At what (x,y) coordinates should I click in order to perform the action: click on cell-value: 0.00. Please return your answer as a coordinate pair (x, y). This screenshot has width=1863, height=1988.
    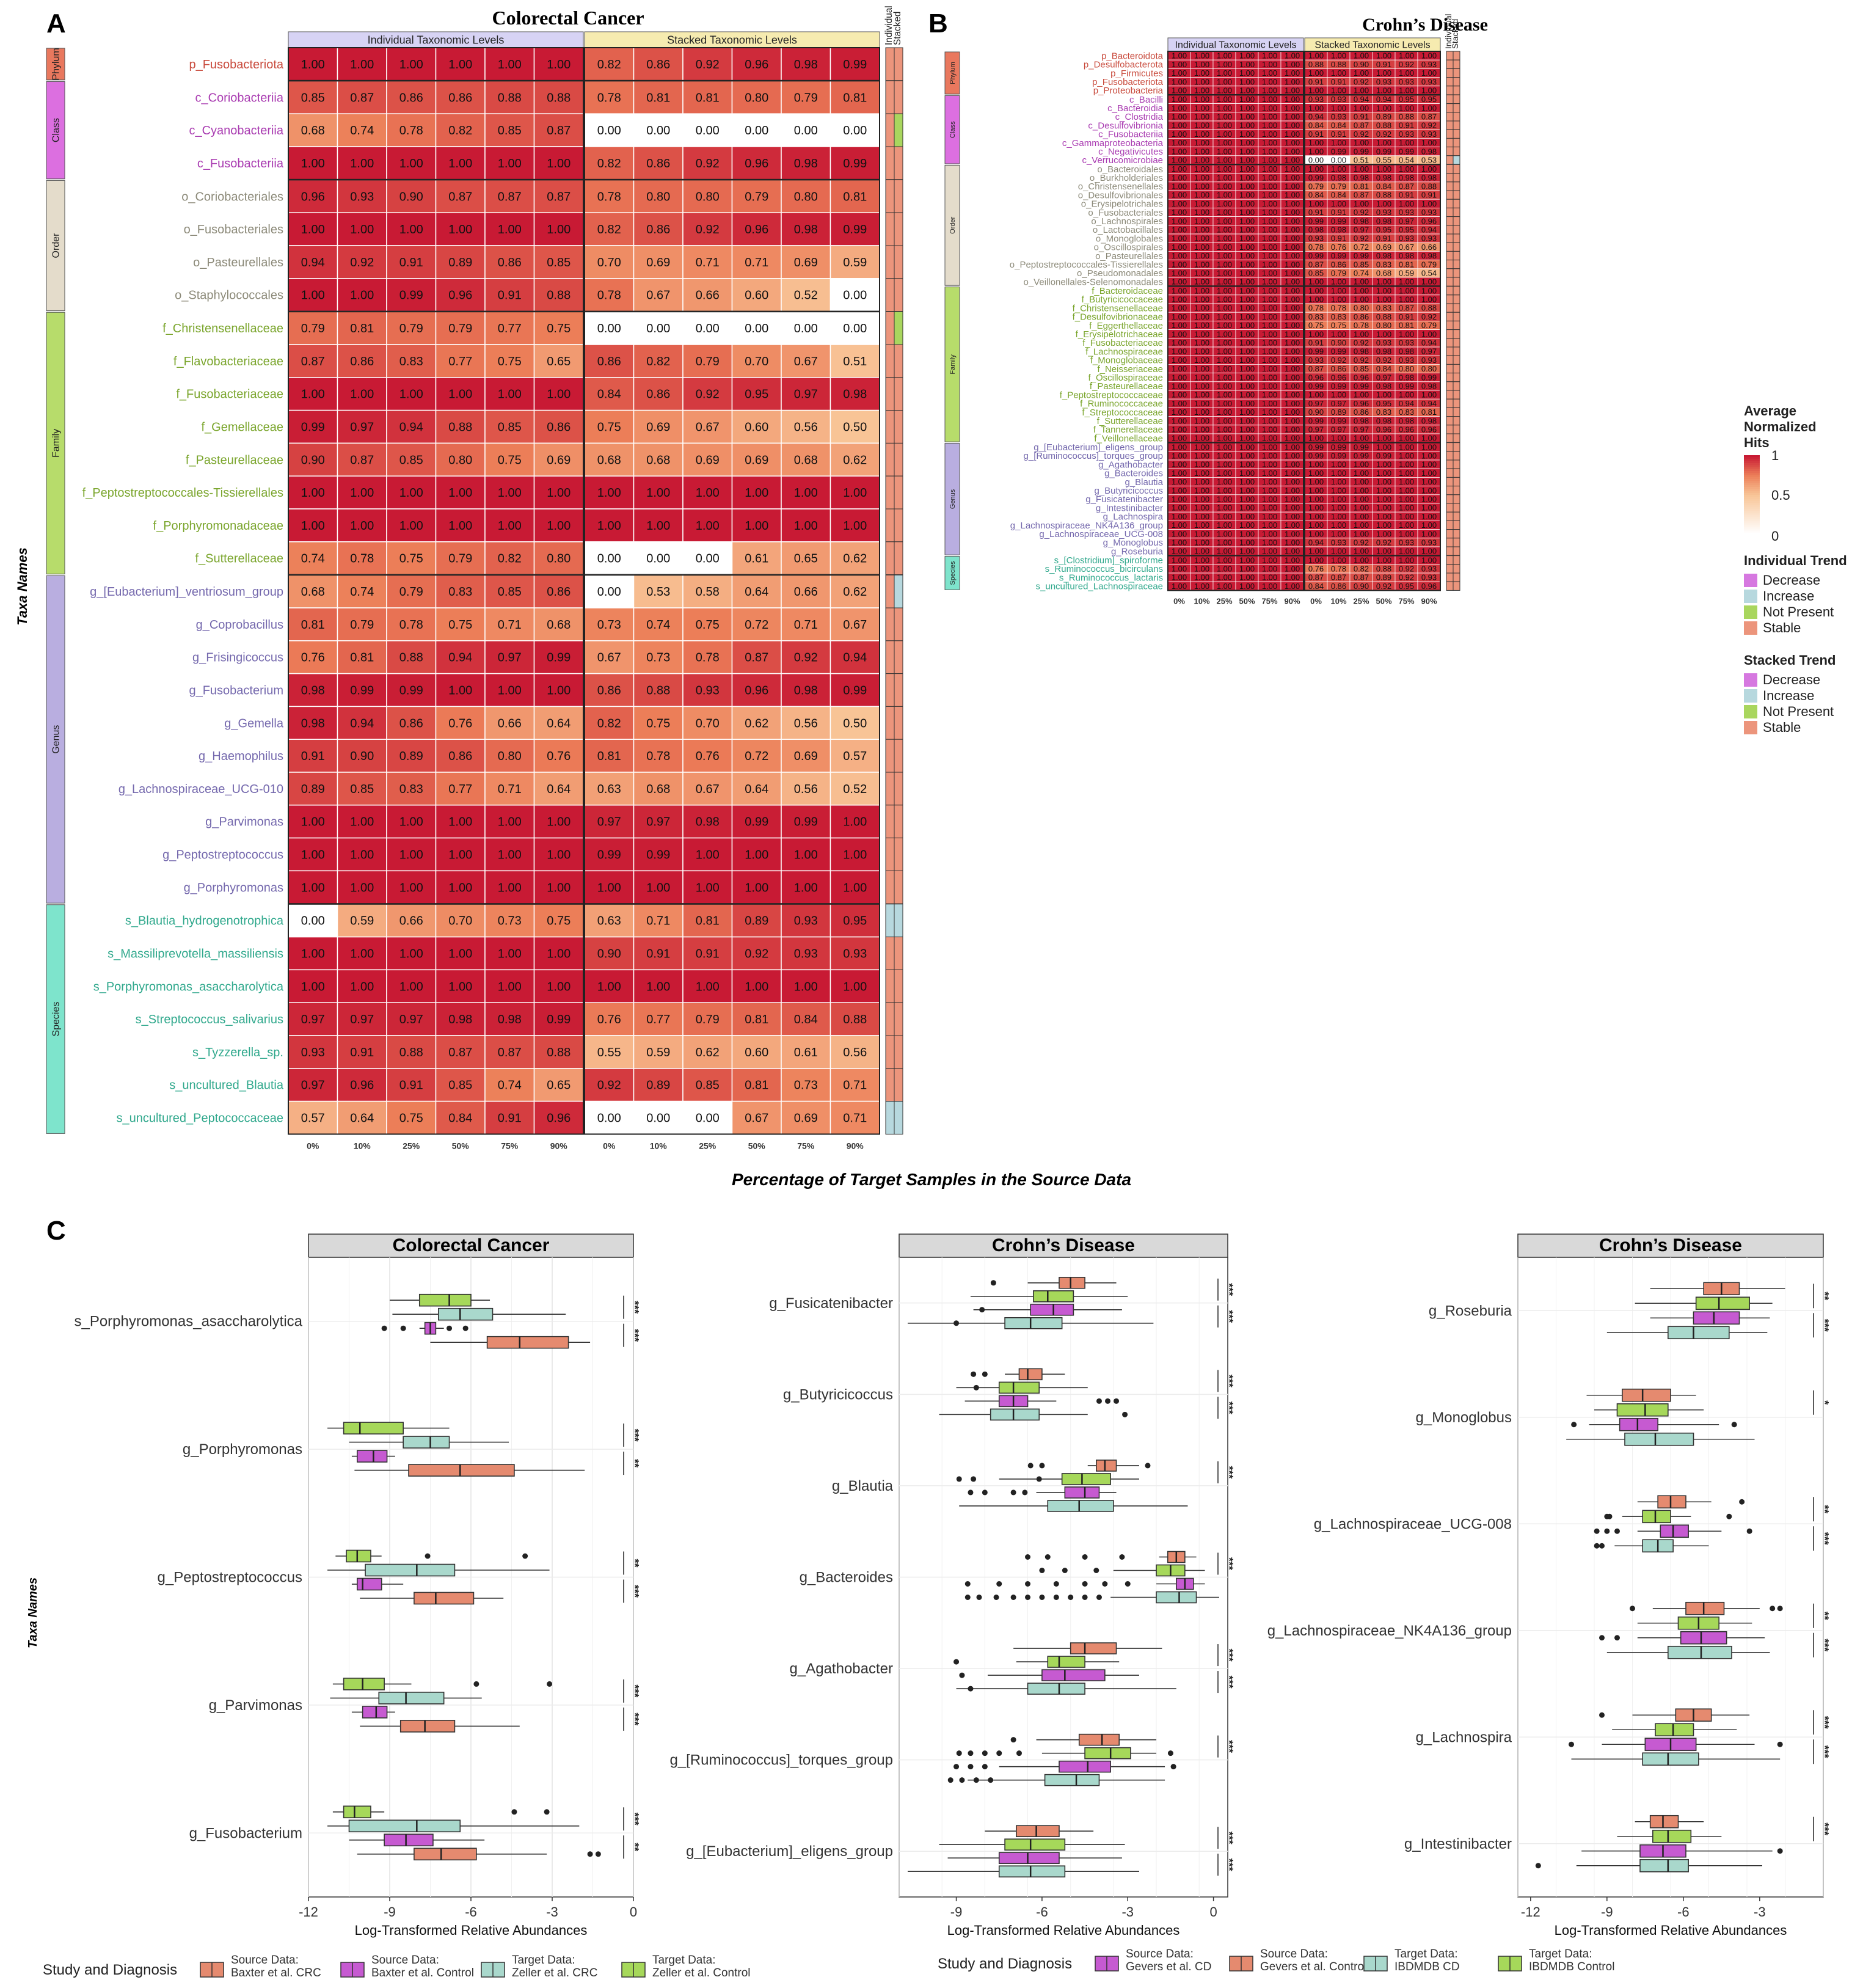
    Looking at the image, I should click on (806, 329).